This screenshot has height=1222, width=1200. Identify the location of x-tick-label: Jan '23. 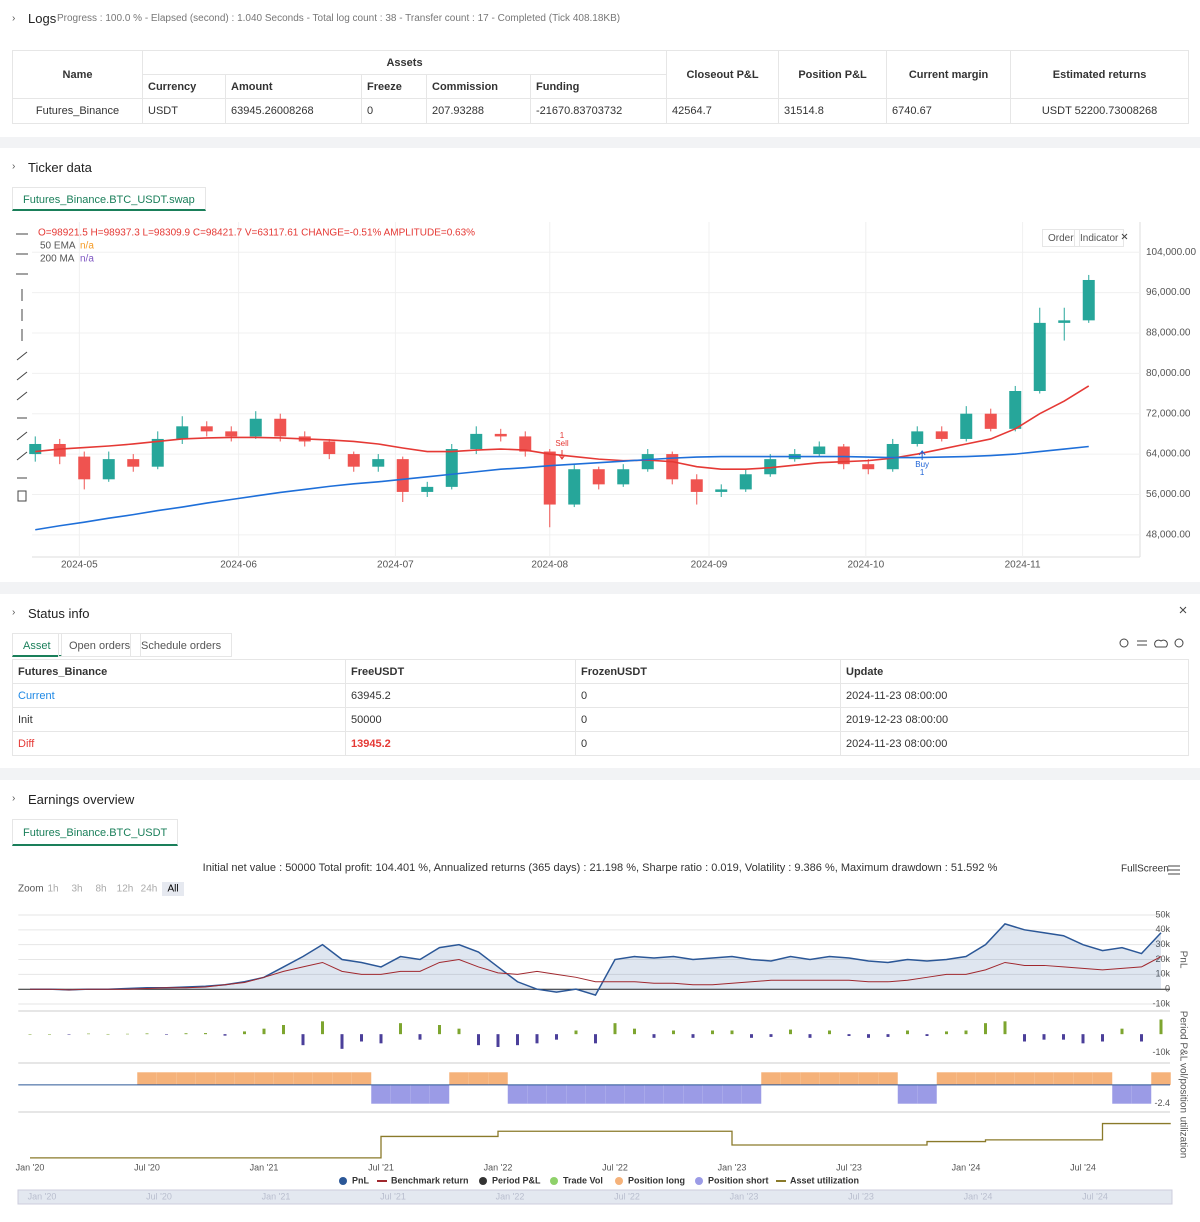
(732, 1167).